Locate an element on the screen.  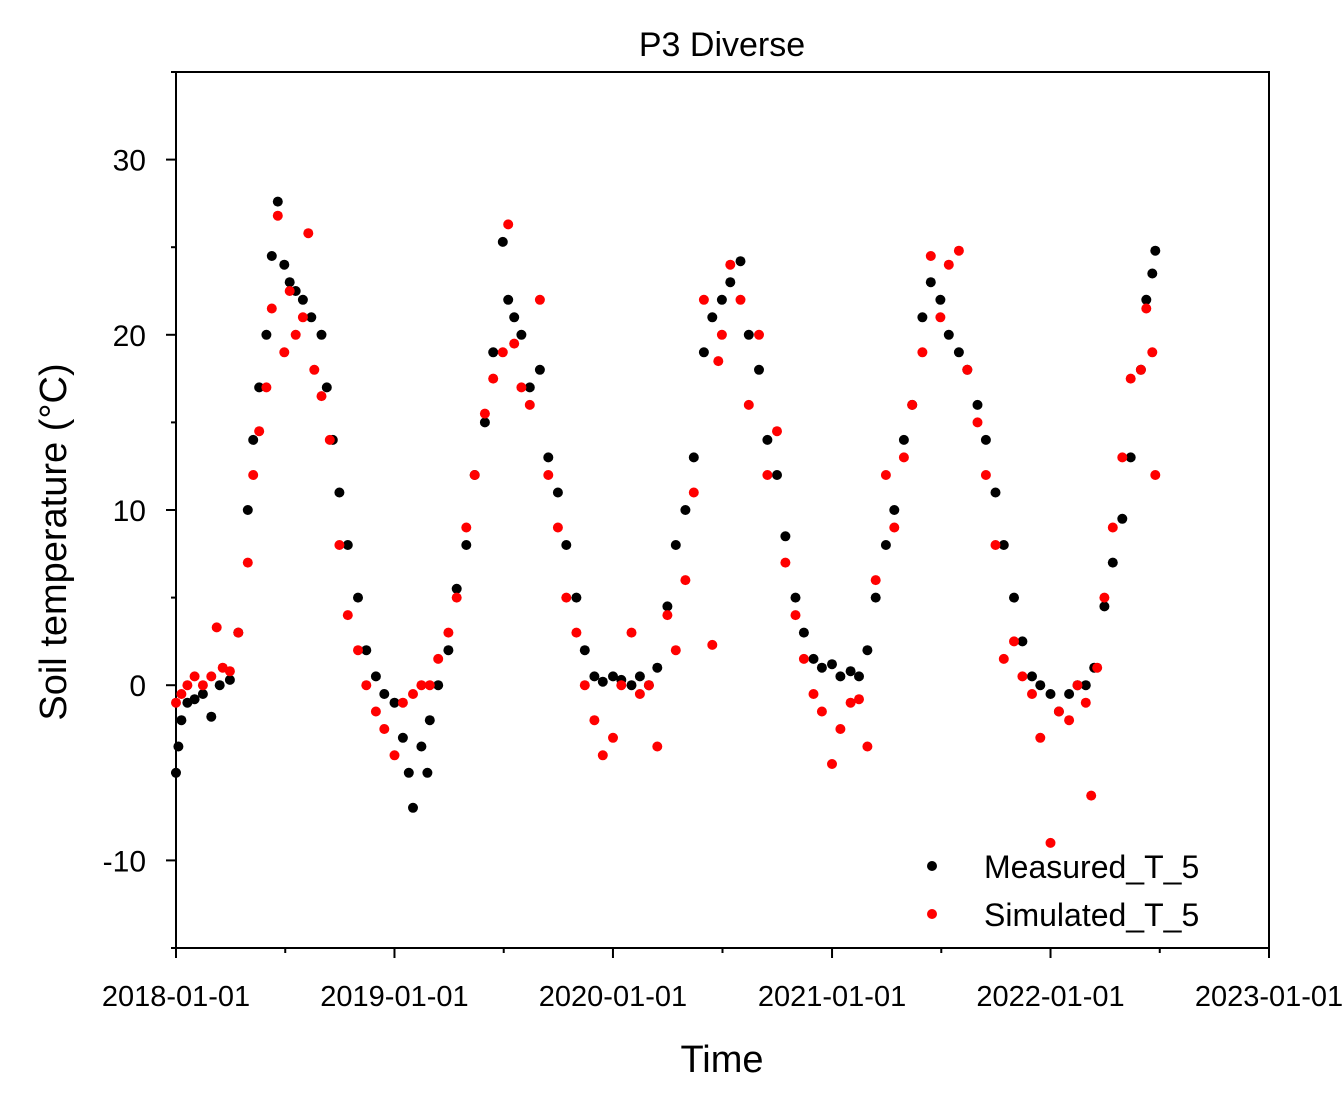
chart-title: P3 Diverse is located at coordinates (722, 45).